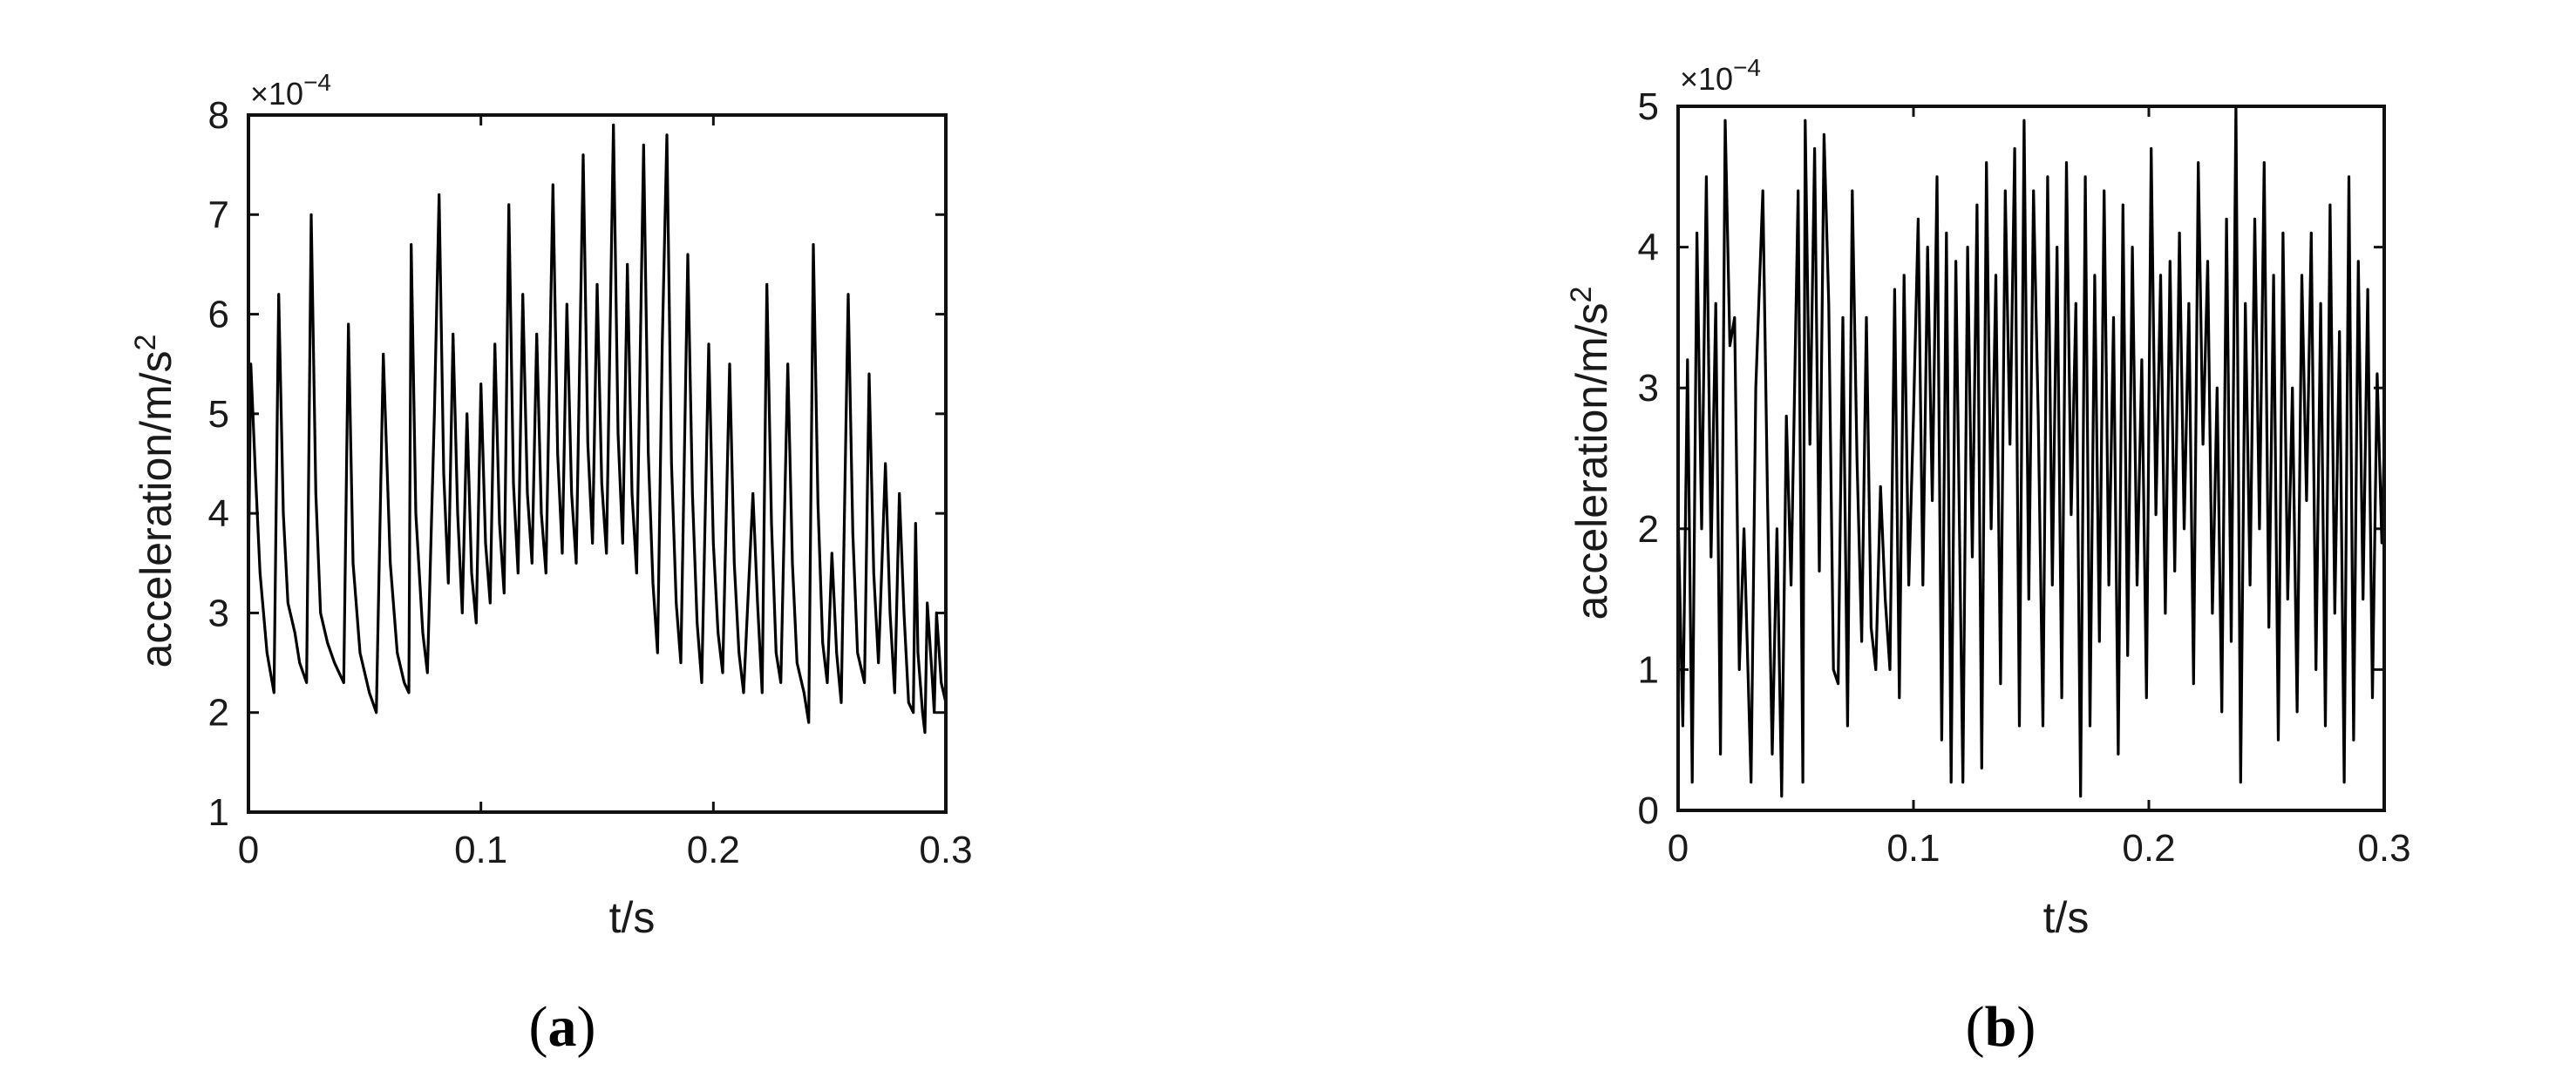 This screenshot has width=2576, height=1084. What do you see at coordinates (1590, 453) in the screenshot?
I see `y-axis-label-b: acceleration/m/s2` at bounding box center [1590, 453].